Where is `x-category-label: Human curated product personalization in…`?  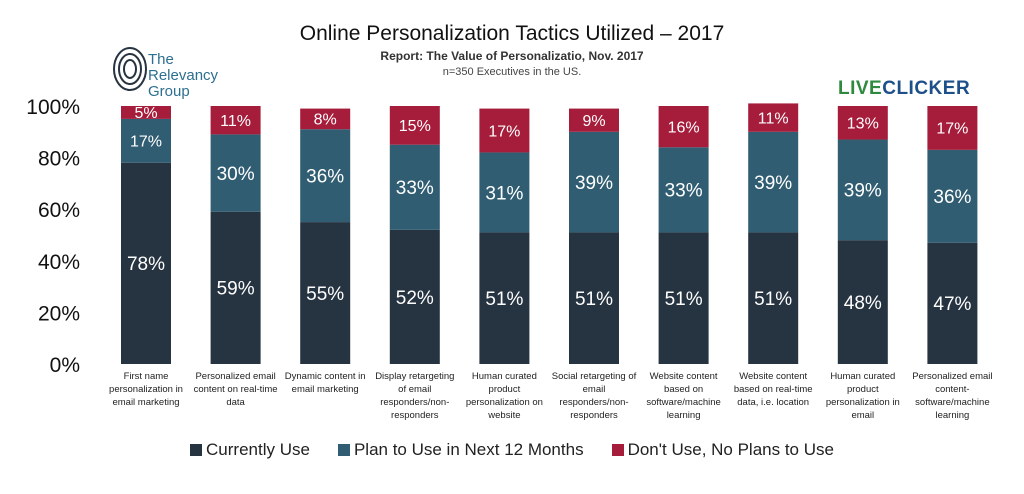
x-category-label: Human curated product personalization in… is located at coordinates (862, 396).